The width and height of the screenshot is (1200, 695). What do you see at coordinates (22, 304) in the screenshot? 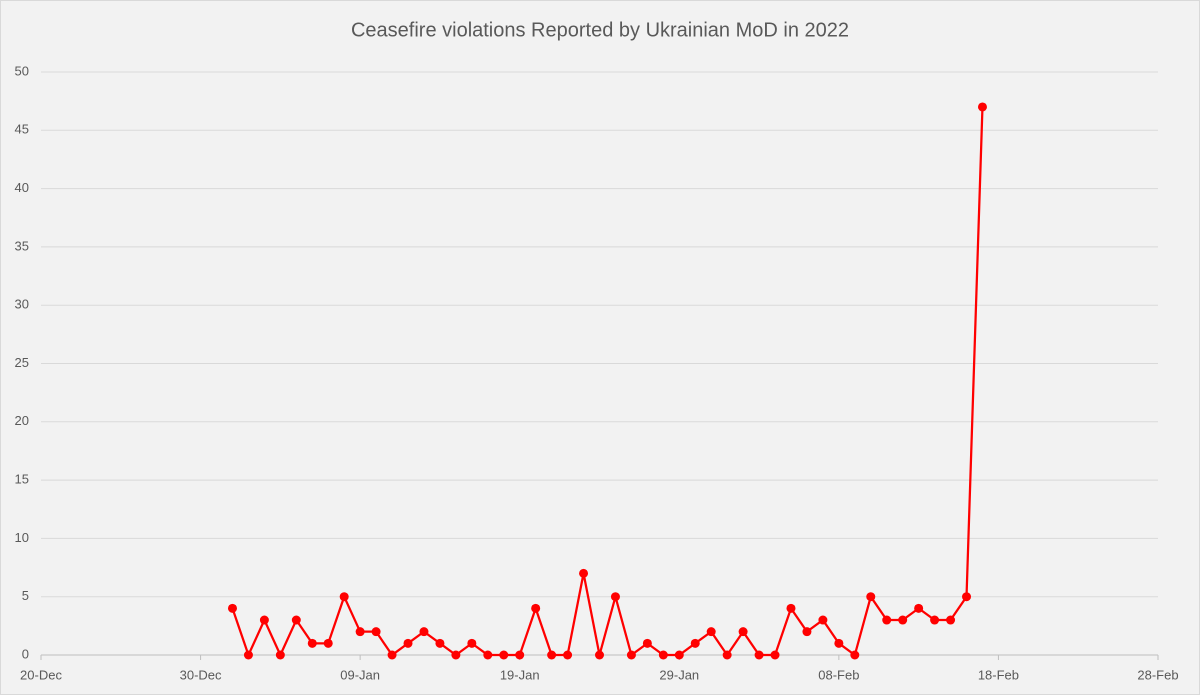
I see `y-tick-label: 30` at bounding box center [22, 304].